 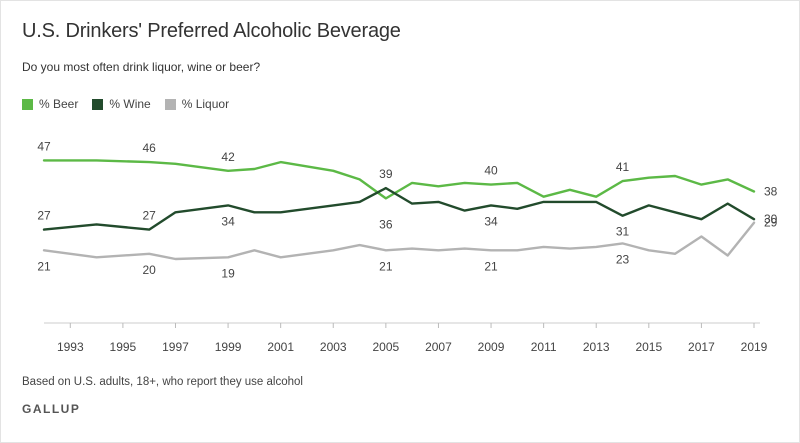 What do you see at coordinates (51, 409) in the screenshot?
I see `gallup-logo: GALLUP` at bounding box center [51, 409].